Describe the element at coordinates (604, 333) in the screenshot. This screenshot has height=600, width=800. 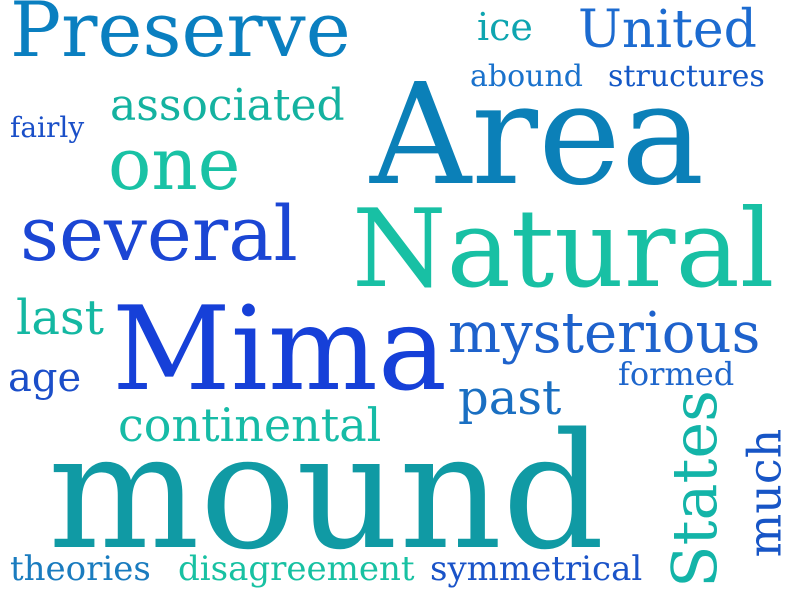
I see `word-mysterious: mysterious` at that location.